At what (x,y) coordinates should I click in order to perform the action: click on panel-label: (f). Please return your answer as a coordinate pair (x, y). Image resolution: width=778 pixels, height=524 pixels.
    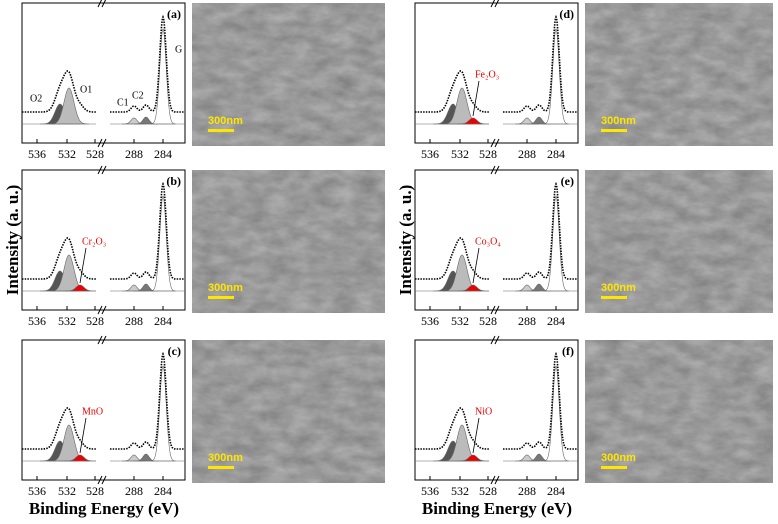
    Looking at the image, I should click on (568, 351).